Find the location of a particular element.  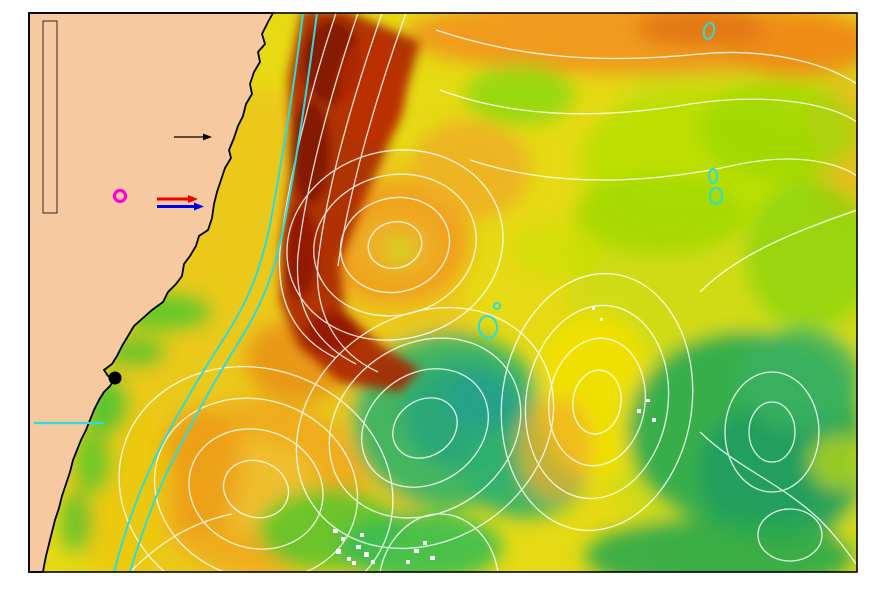

contour-ring-cold-eddy-se is located at coordinates (772, 432).